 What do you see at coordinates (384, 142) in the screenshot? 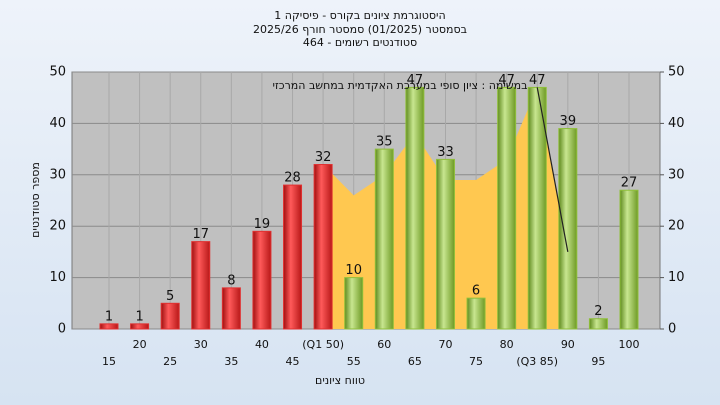
I see `value-label: 35` at bounding box center [384, 142].